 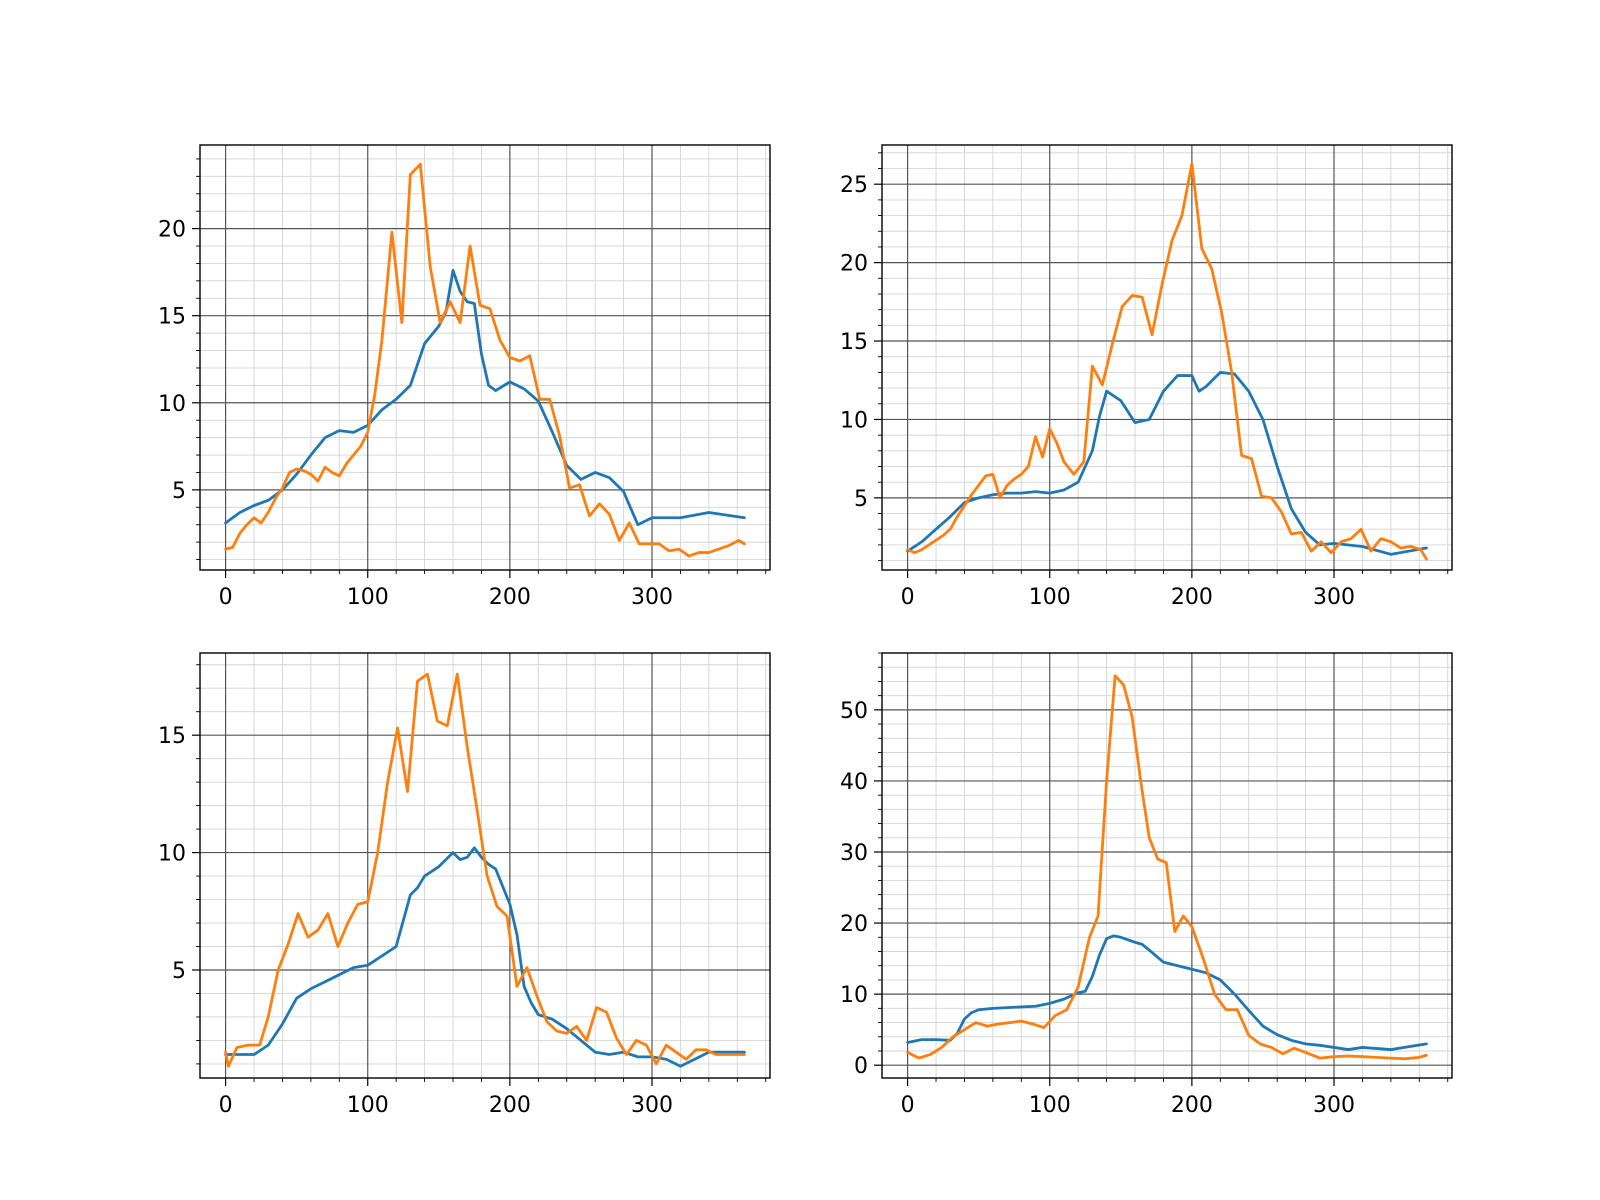 I want to click on subplot-top-right: 0 100 200 300 5 10 15 20 25, so click(x=1146, y=377).